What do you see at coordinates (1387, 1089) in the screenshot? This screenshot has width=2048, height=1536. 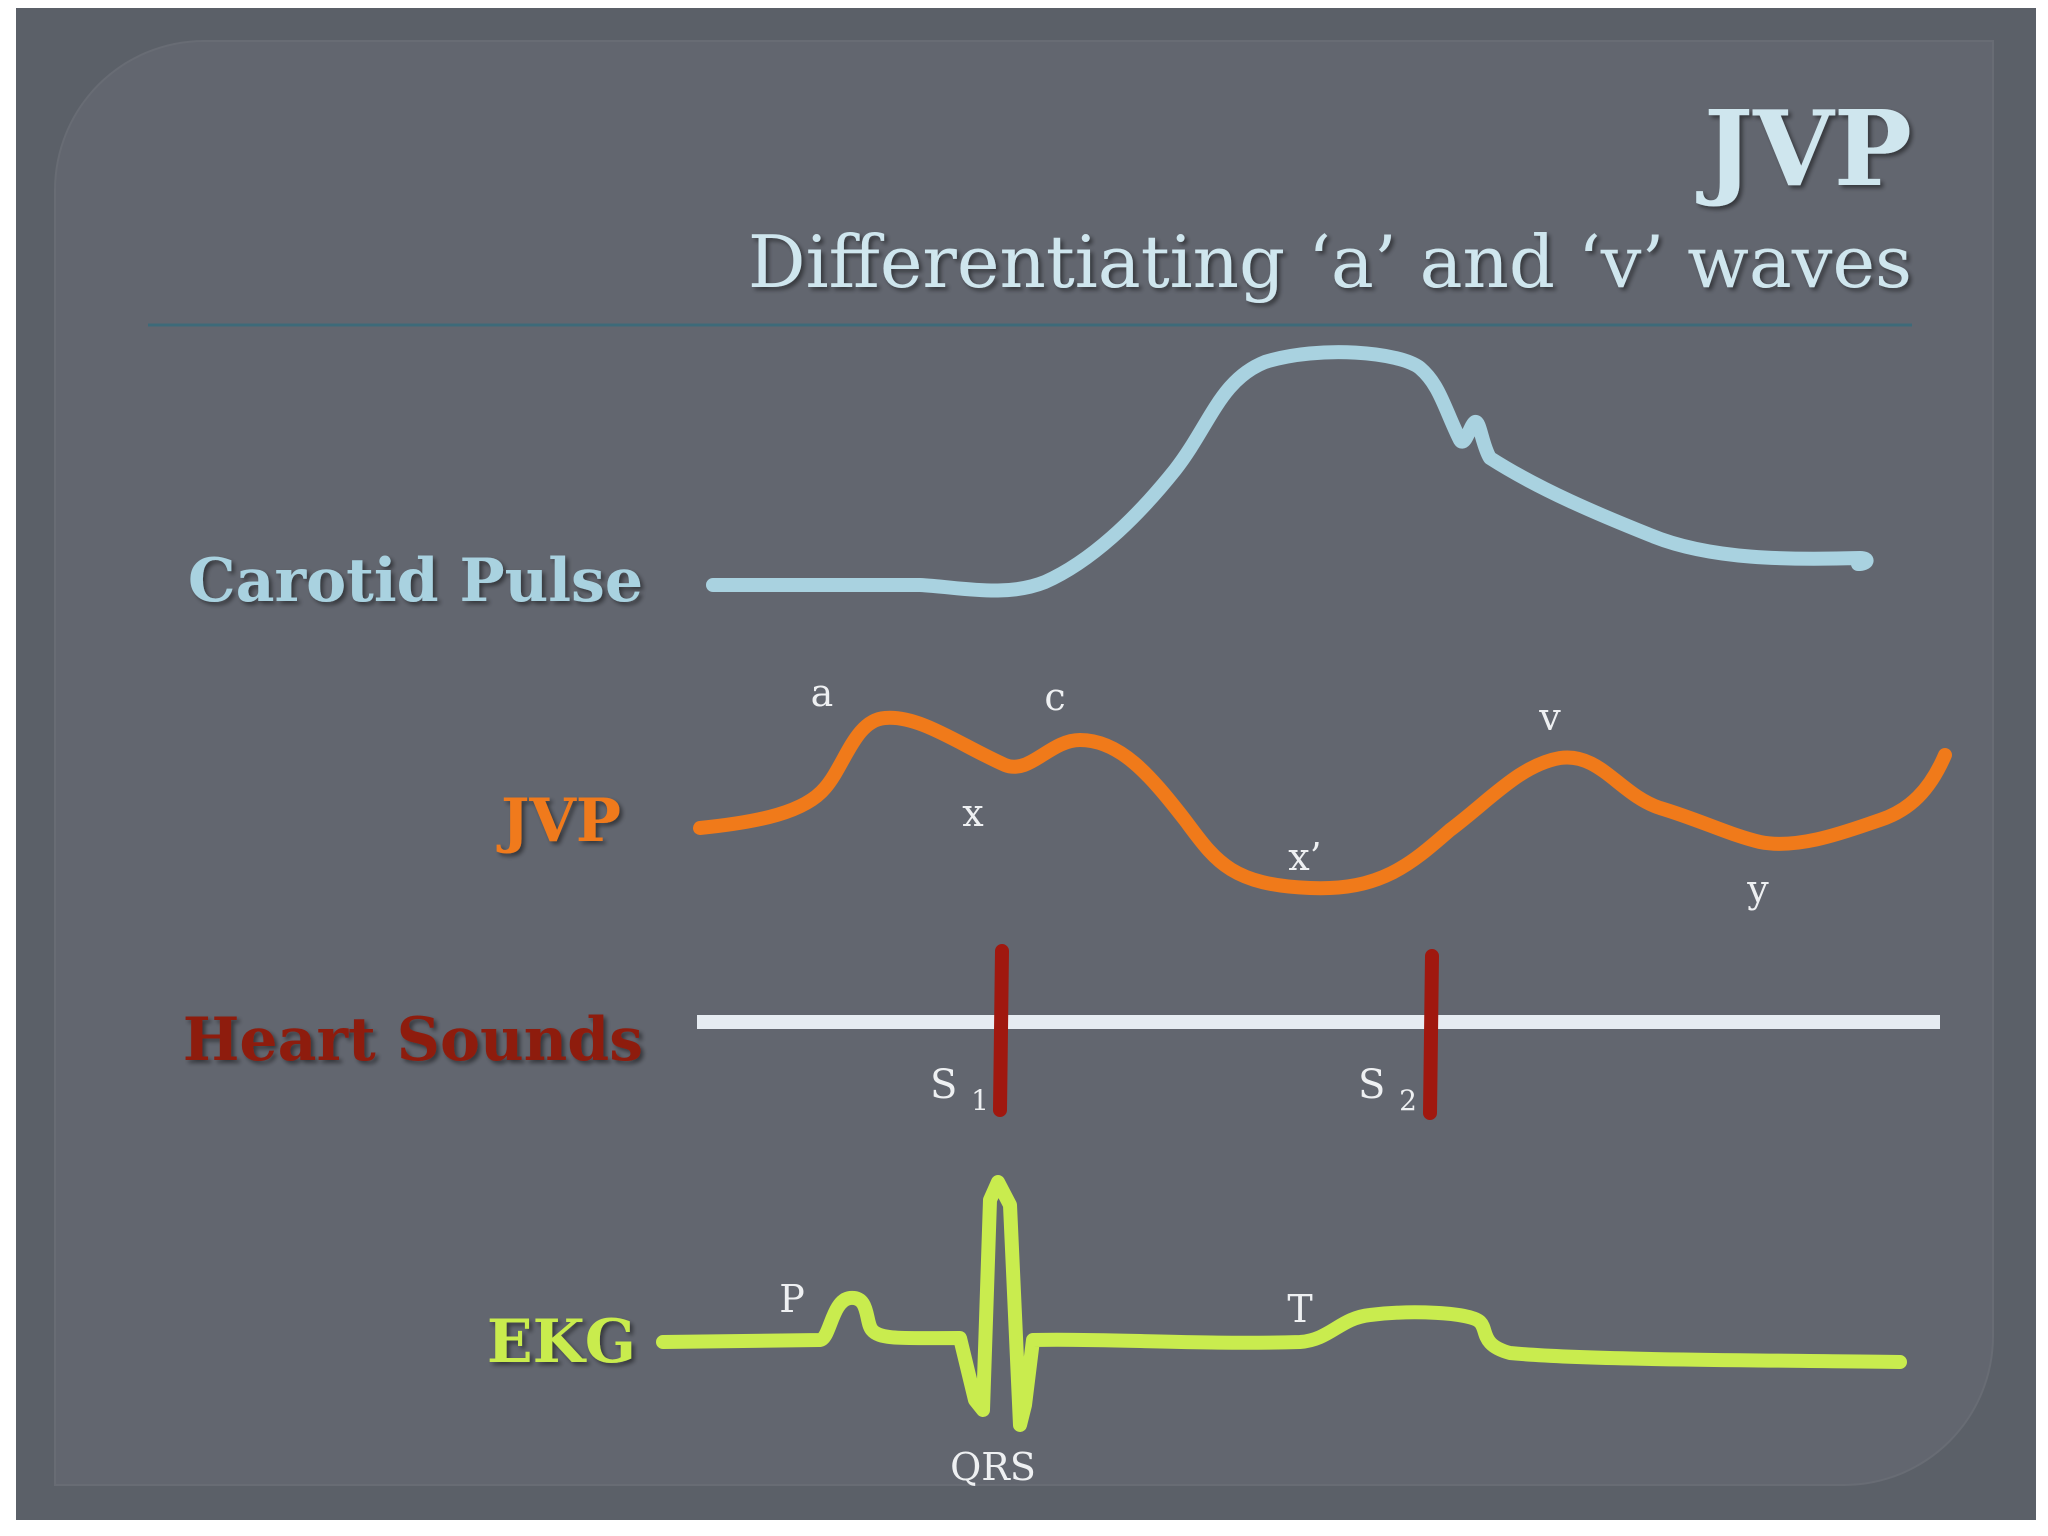 I see `s2-label: S 2` at bounding box center [1387, 1089].